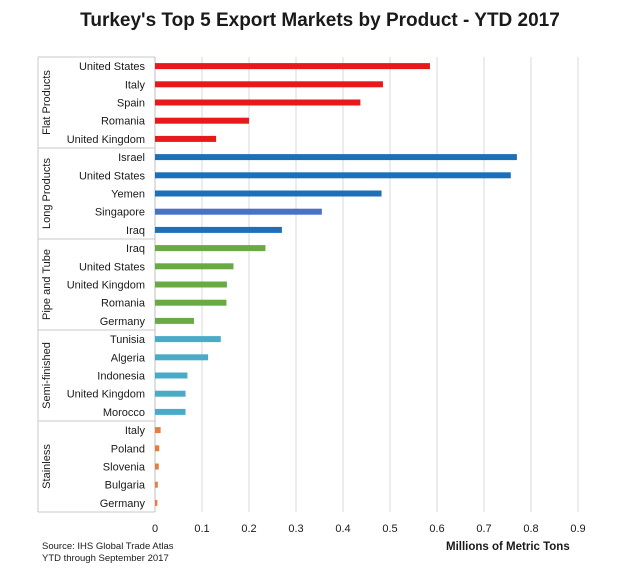 Image resolution: width=640 pixels, height=576 pixels. Describe the element at coordinates (369, 529) in the screenshot. I see `x-axis-ticks: 0 0.1 0.2 0.3 0.4 0.5 0.6 0.7 0.8 0.9` at that location.